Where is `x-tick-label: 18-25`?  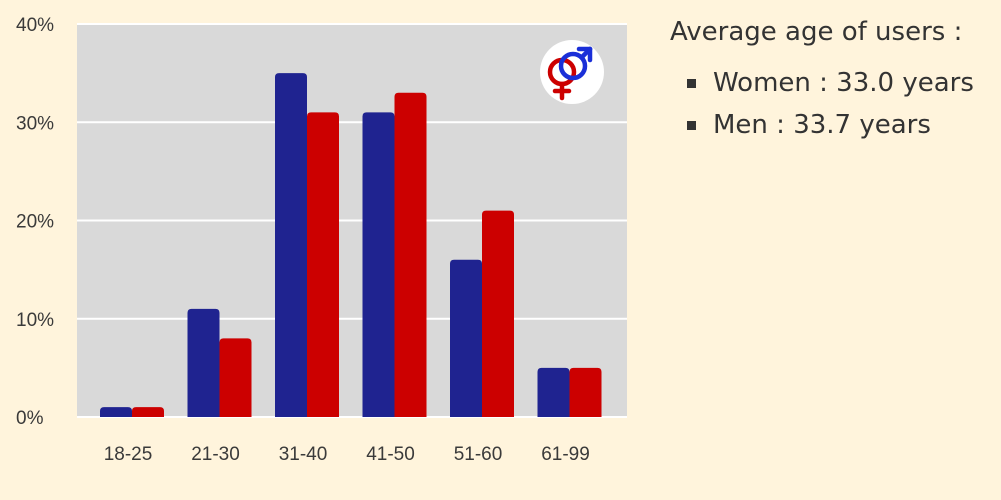 x-tick-label: 18-25 is located at coordinates (128, 454).